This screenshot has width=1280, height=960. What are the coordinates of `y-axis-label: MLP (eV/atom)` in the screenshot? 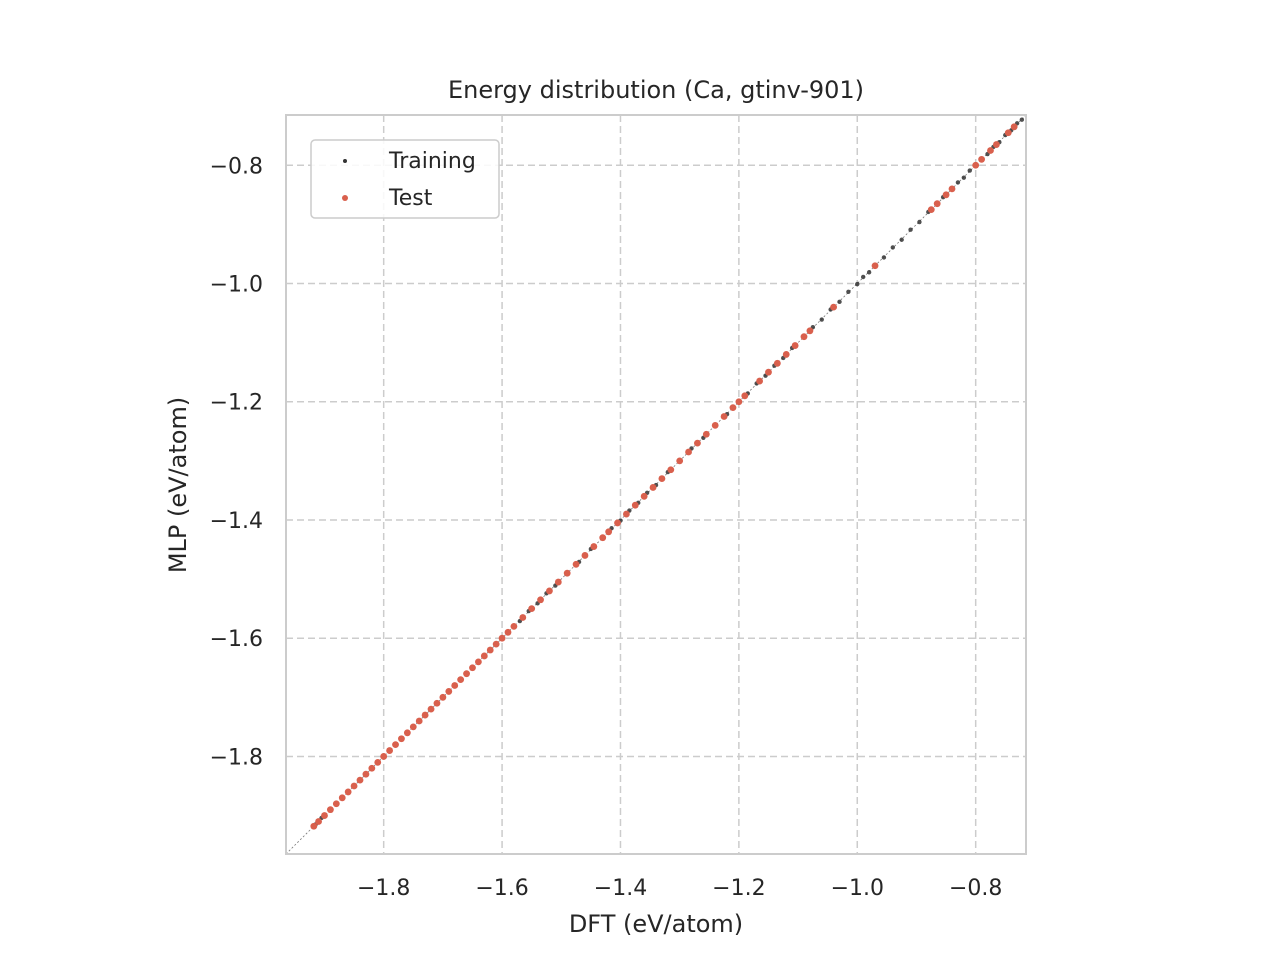 It's located at (178, 485).